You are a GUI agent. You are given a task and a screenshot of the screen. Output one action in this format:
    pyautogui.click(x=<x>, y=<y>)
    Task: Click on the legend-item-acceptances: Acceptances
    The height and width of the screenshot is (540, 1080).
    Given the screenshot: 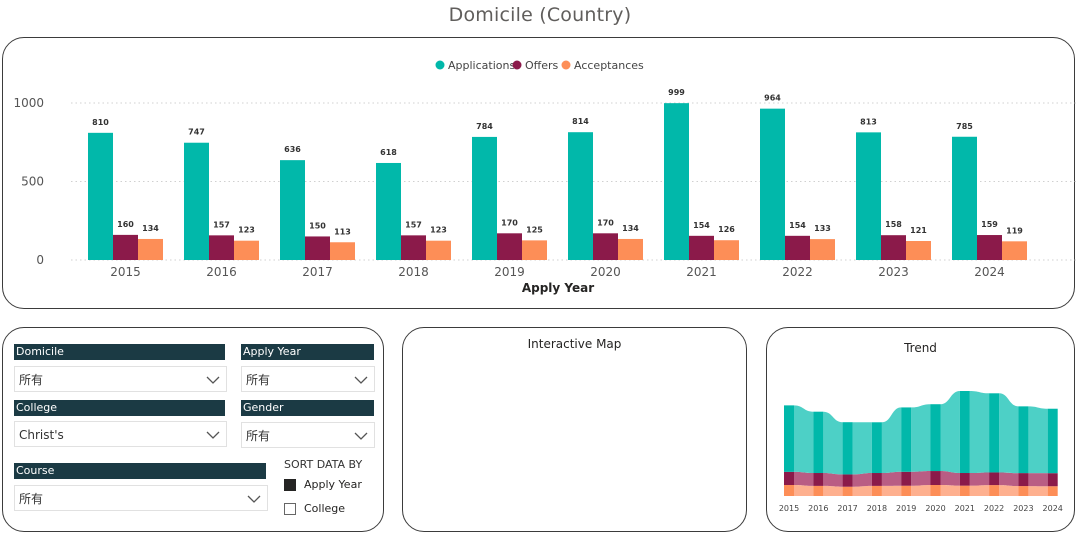 What is the action you would take?
    pyautogui.click(x=603, y=65)
    